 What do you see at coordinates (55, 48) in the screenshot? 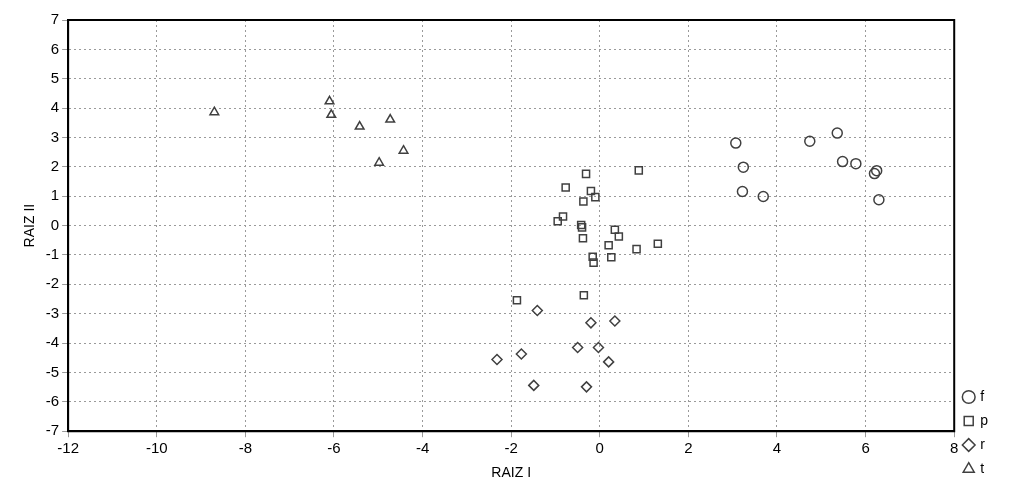
I see `y-tick-label: 6` at bounding box center [55, 48].